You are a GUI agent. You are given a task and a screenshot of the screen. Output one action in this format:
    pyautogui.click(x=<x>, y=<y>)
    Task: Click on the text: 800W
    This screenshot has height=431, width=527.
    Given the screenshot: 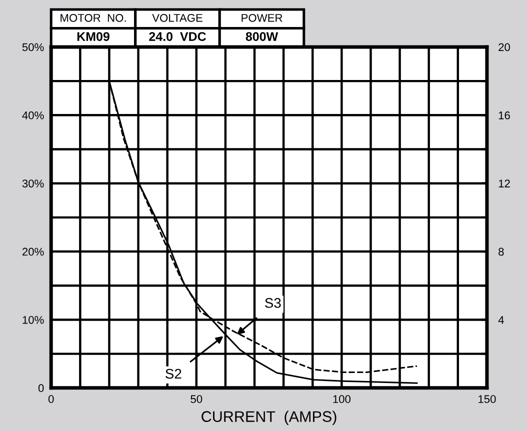 What is the action you would take?
    pyautogui.click(x=262, y=36)
    